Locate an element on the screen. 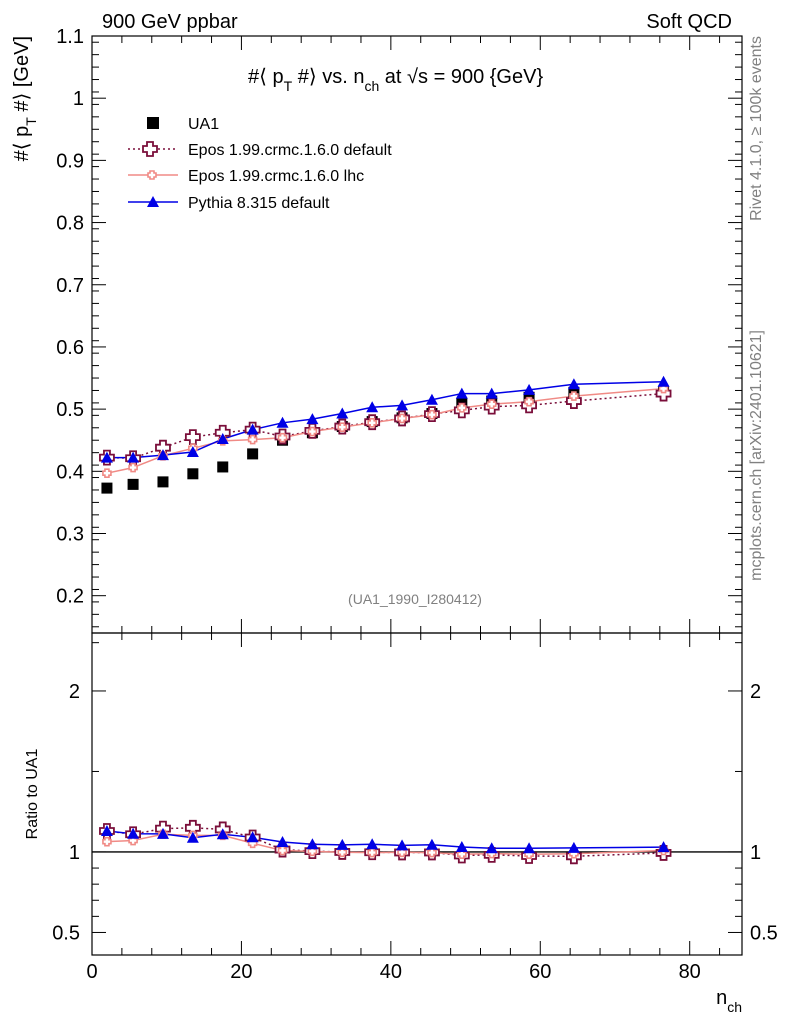 Image resolution: width=786 pixels, height=1024 pixels. rivet-version-label: Rivet 4.1.0, ≥ 100k events is located at coordinates (756, 128).